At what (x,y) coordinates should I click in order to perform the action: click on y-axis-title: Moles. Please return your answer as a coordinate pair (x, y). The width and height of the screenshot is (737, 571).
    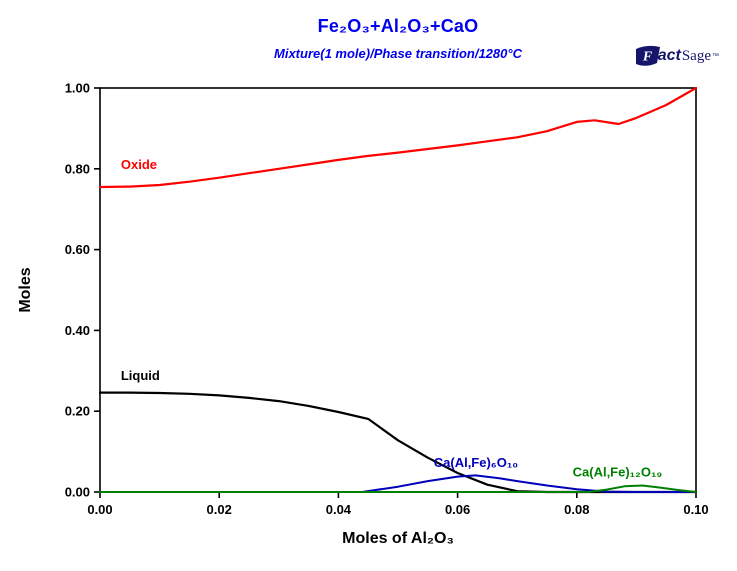
    Looking at the image, I should click on (25, 289).